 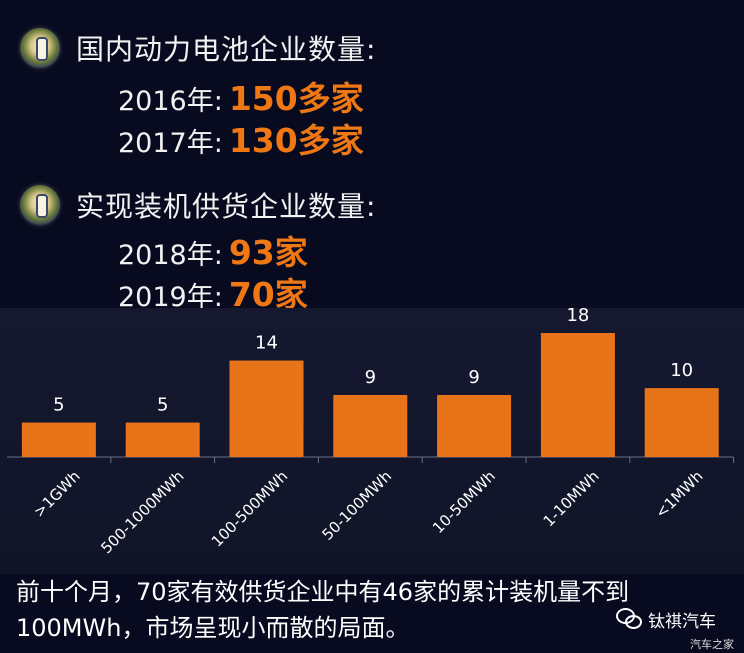 I want to click on supply-heading: 实现装机供货企业数量:, so click(x=198, y=205).